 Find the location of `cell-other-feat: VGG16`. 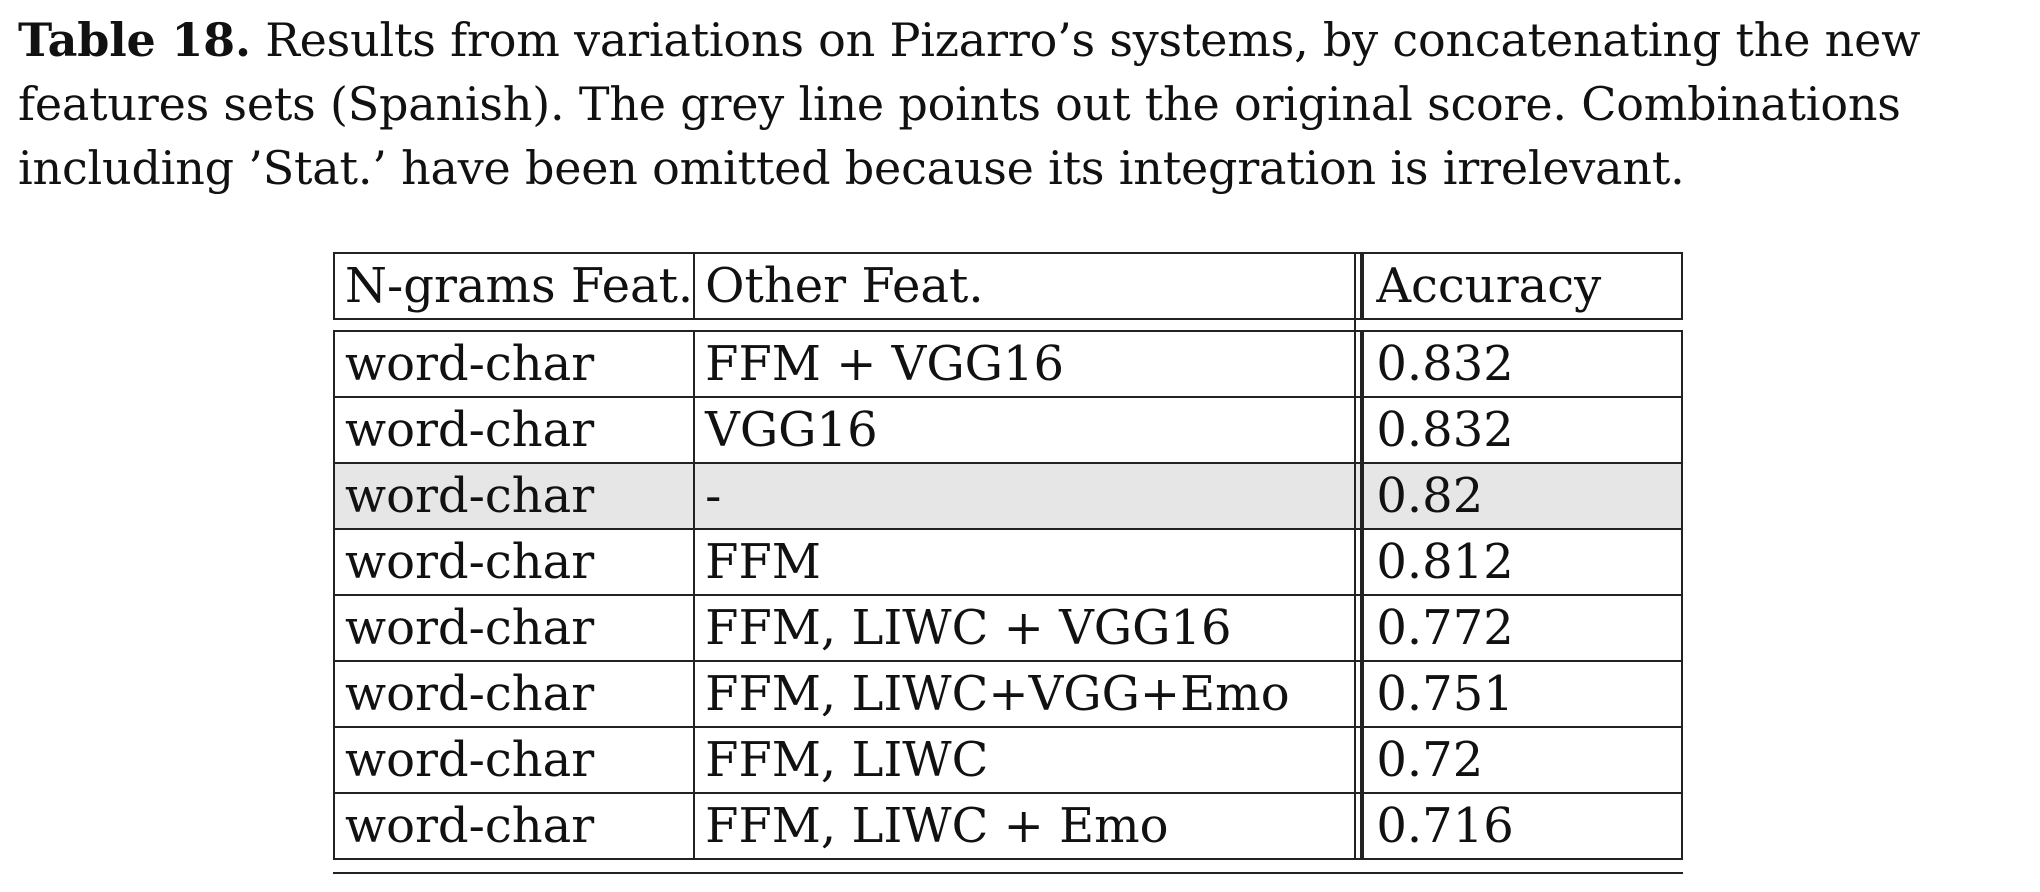

cell-other-feat: VGG16 is located at coordinates (1028, 429).